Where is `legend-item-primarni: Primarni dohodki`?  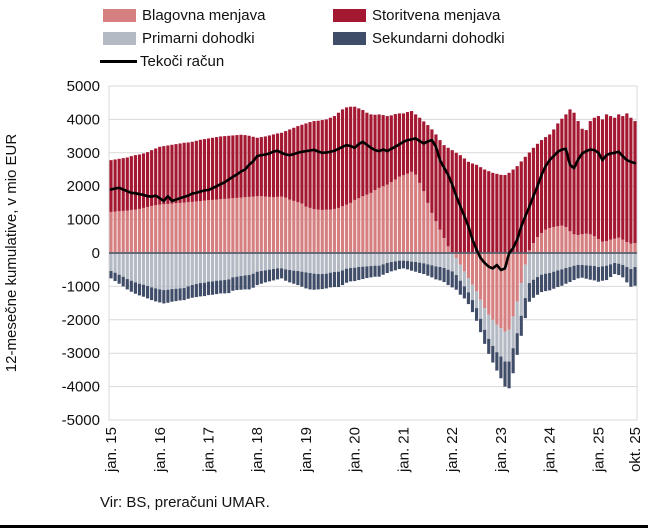 legend-item-primarni: Primarni dohodki is located at coordinates (179, 38).